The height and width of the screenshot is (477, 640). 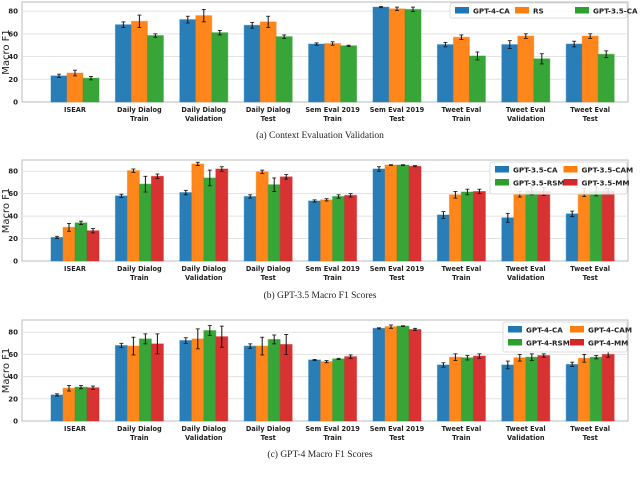 What do you see at coordinates (320, 136) in the screenshot?
I see `caption-a: (a) Context Evaluation Validation` at bounding box center [320, 136].